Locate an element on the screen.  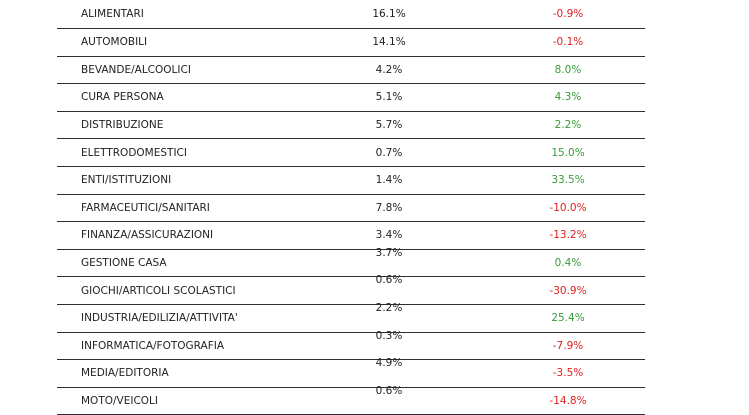
category-name: MOTO/VEICOLI is located at coordinates (119, 401).